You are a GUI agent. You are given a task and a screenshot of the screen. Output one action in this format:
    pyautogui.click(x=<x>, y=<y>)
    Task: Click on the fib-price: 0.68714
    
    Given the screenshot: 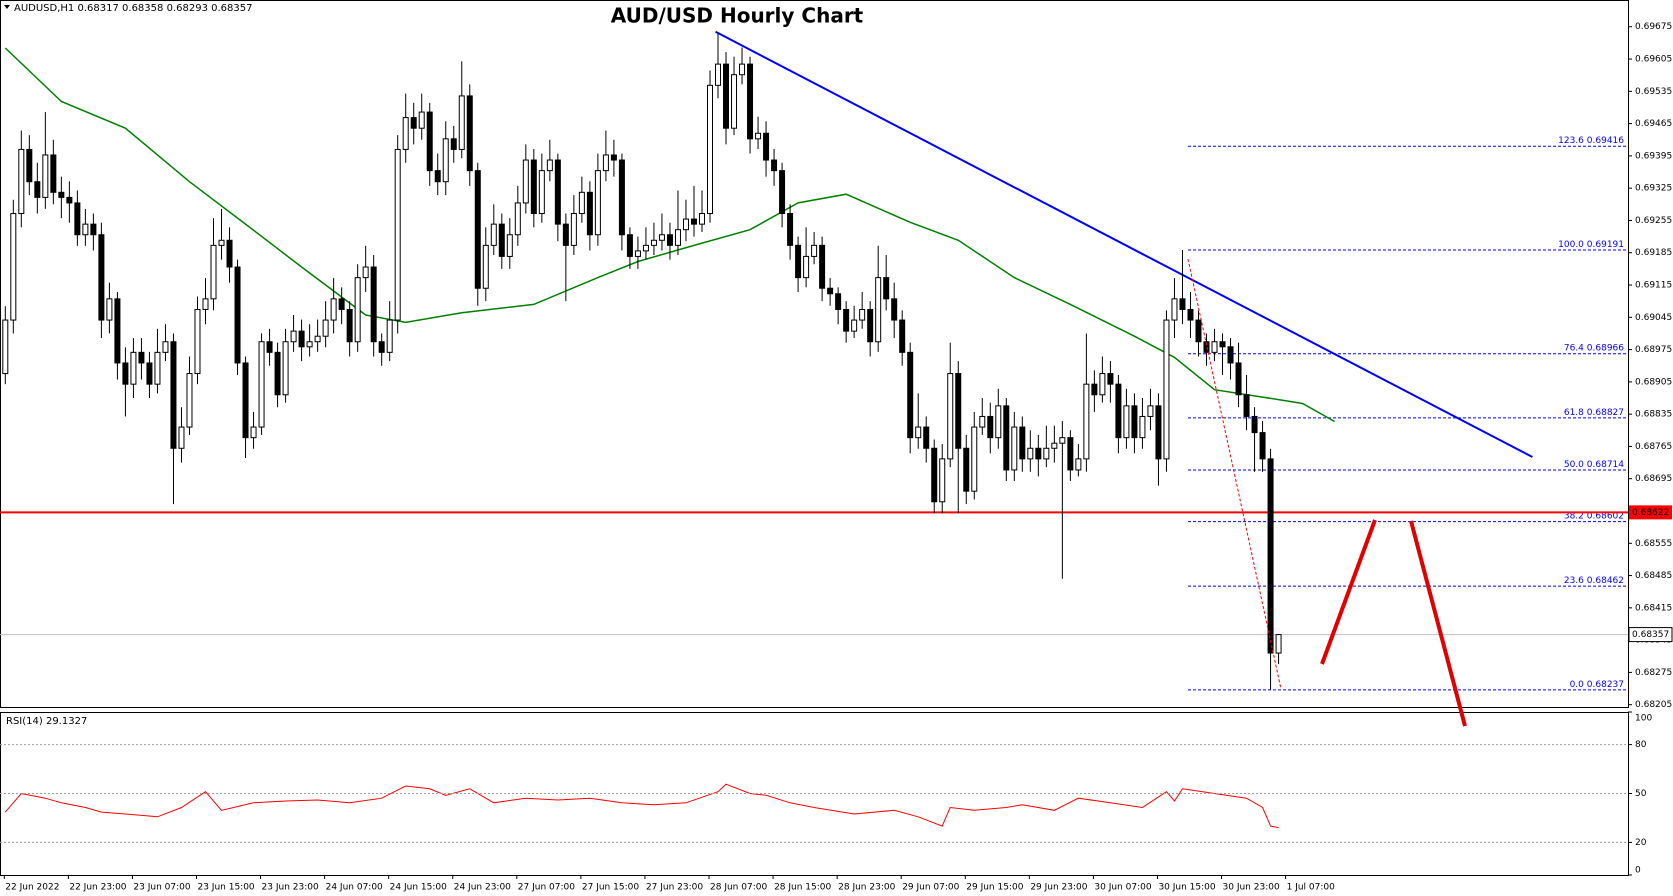 What is the action you would take?
    pyautogui.click(x=1605, y=464)
    